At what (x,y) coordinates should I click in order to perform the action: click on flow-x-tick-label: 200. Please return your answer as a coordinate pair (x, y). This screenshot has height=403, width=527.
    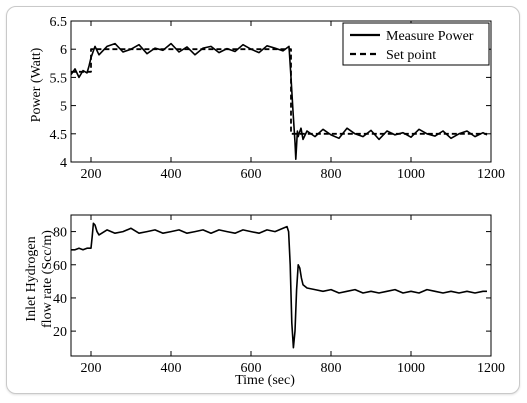
    Looking at the image, I should click on (91, 368).